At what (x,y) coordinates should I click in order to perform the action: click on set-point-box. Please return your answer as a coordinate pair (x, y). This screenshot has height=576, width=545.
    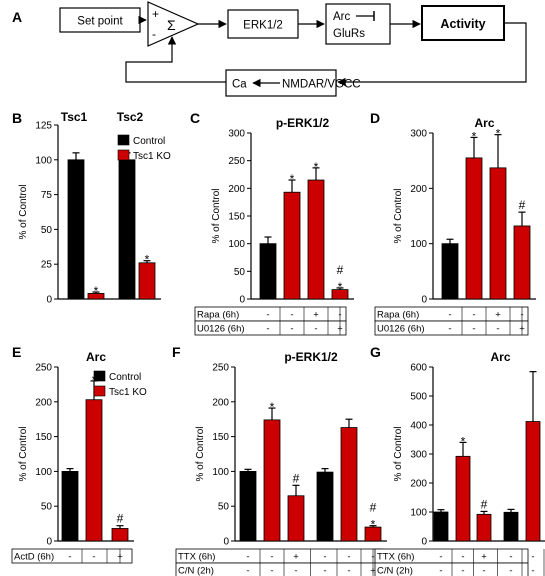
    Looking at the image, I should click on (100, 20).